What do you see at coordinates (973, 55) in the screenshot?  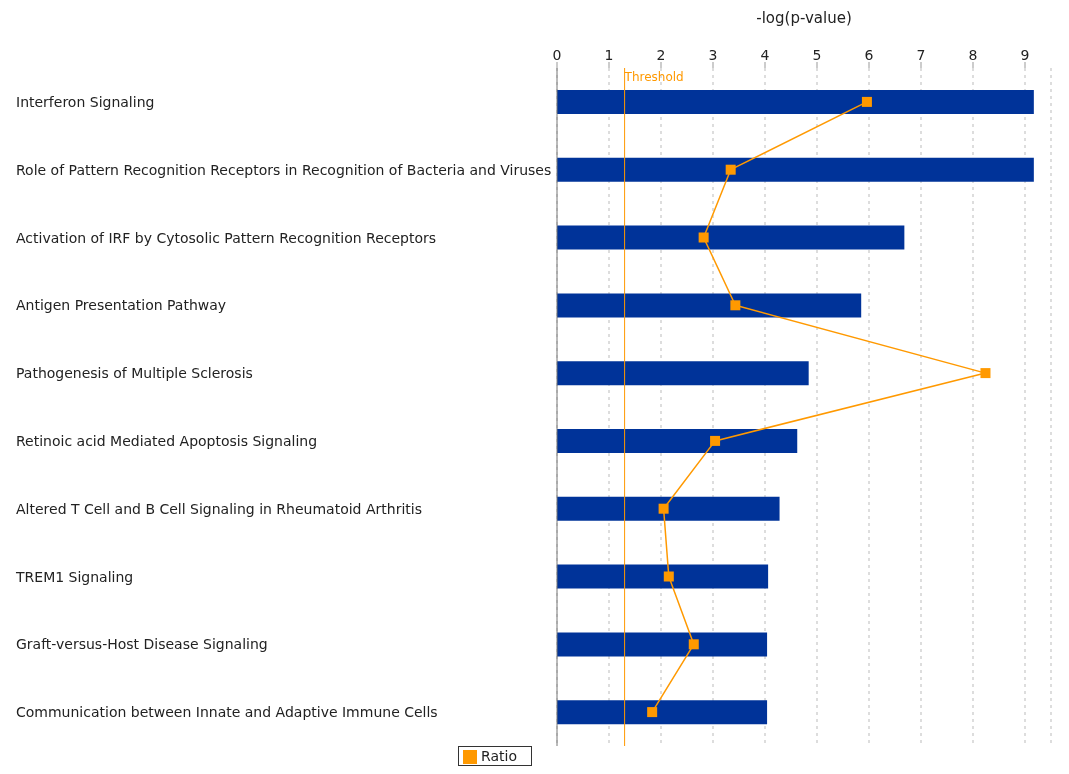 I see `x-tick-label: 8` at bounding box center [973, 55].